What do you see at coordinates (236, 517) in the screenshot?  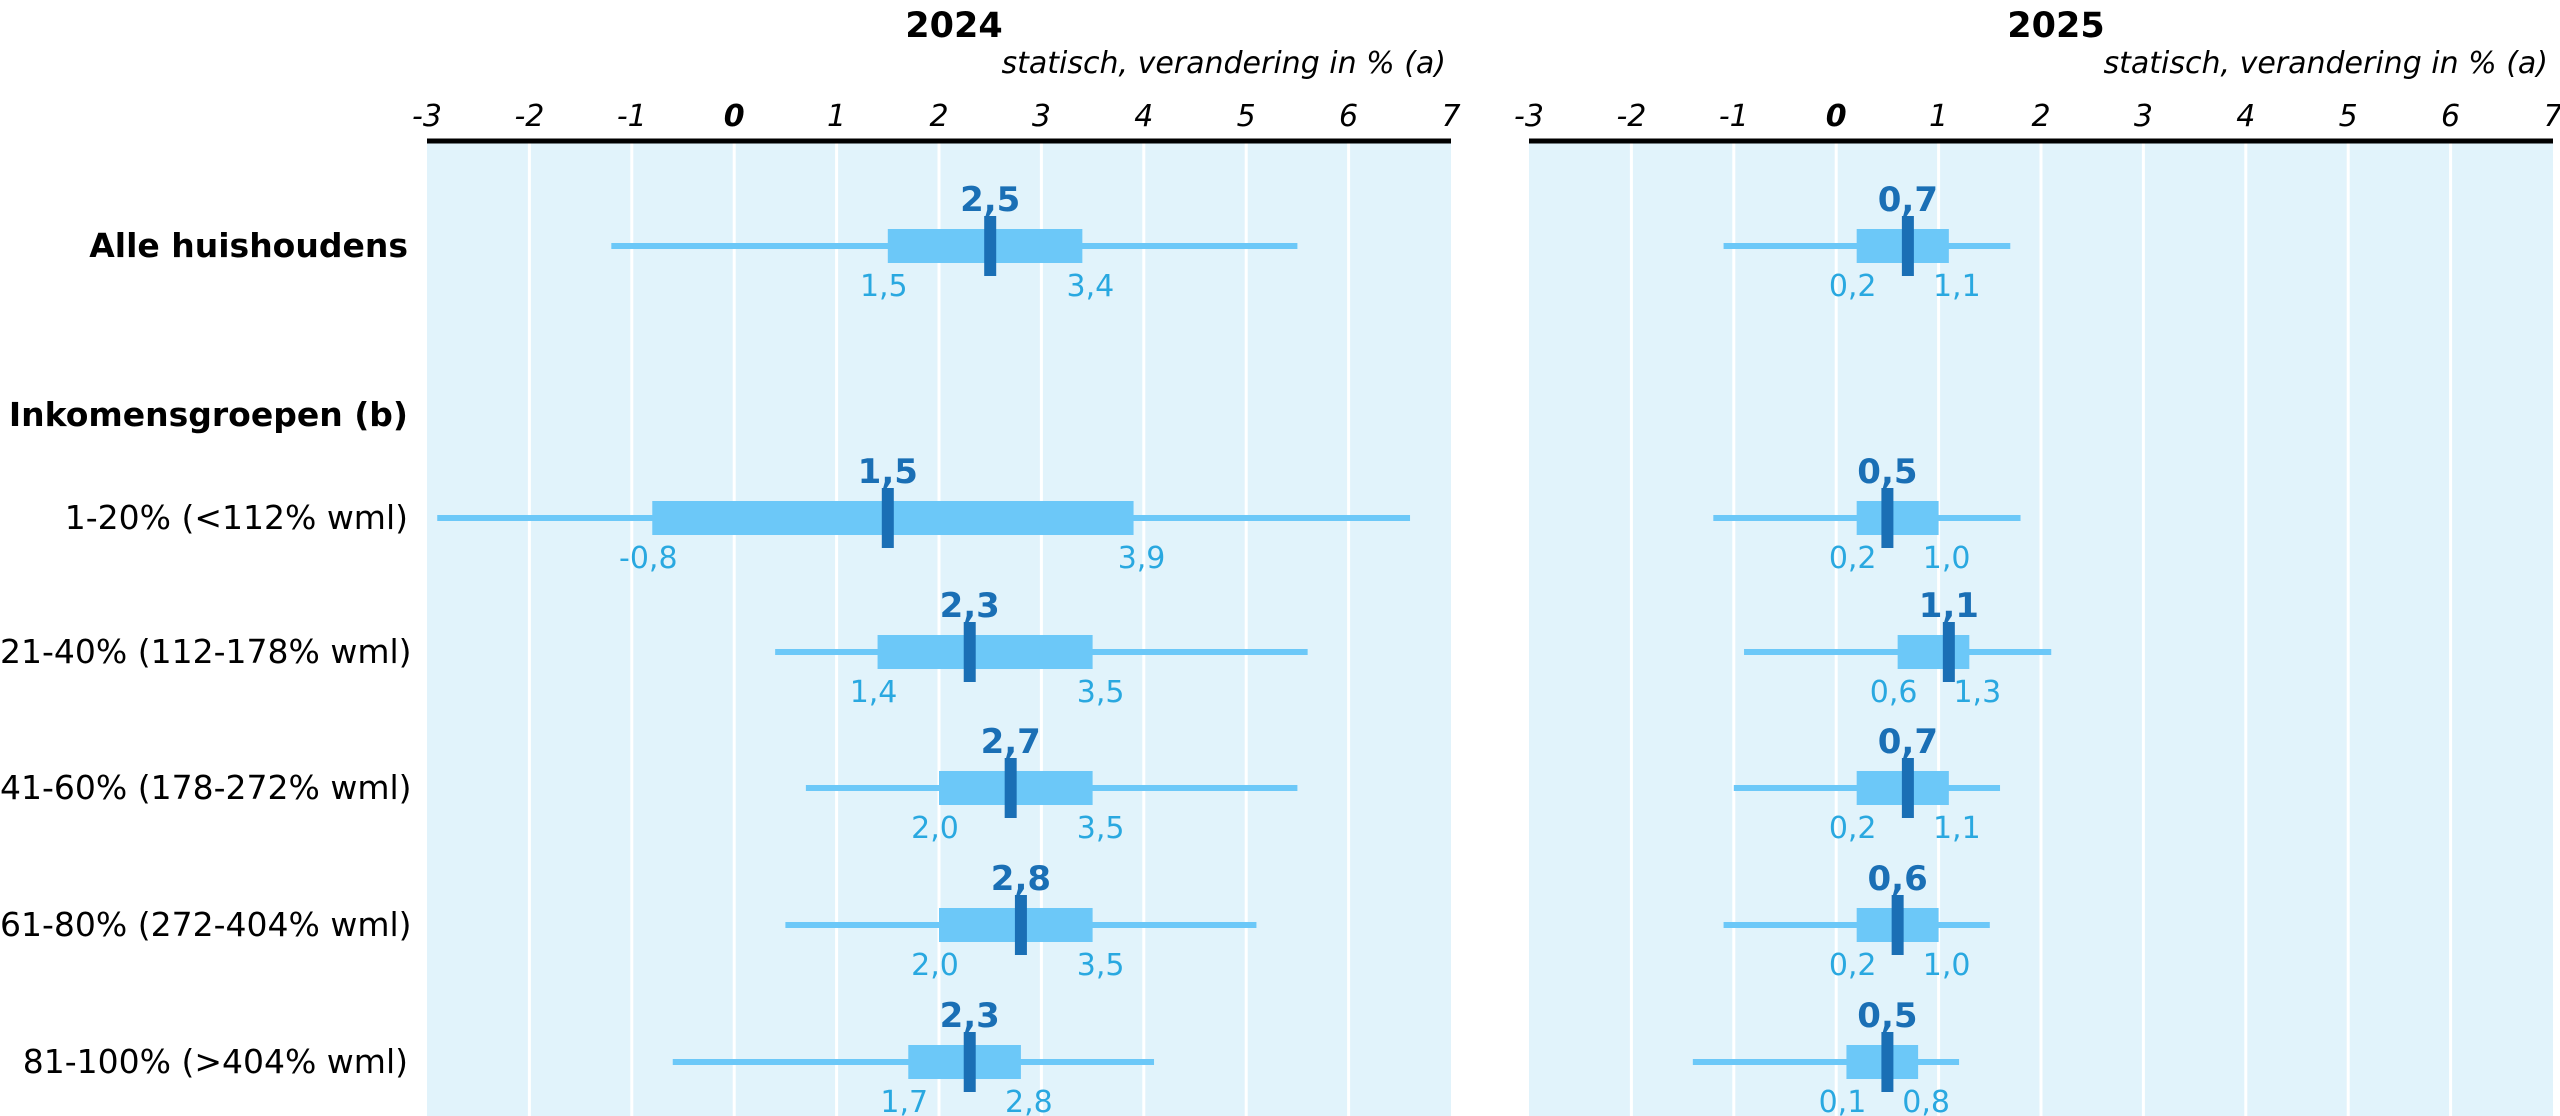 I see `row-label: 1-20% (<112% wml)` at bounding box center [236, 517].